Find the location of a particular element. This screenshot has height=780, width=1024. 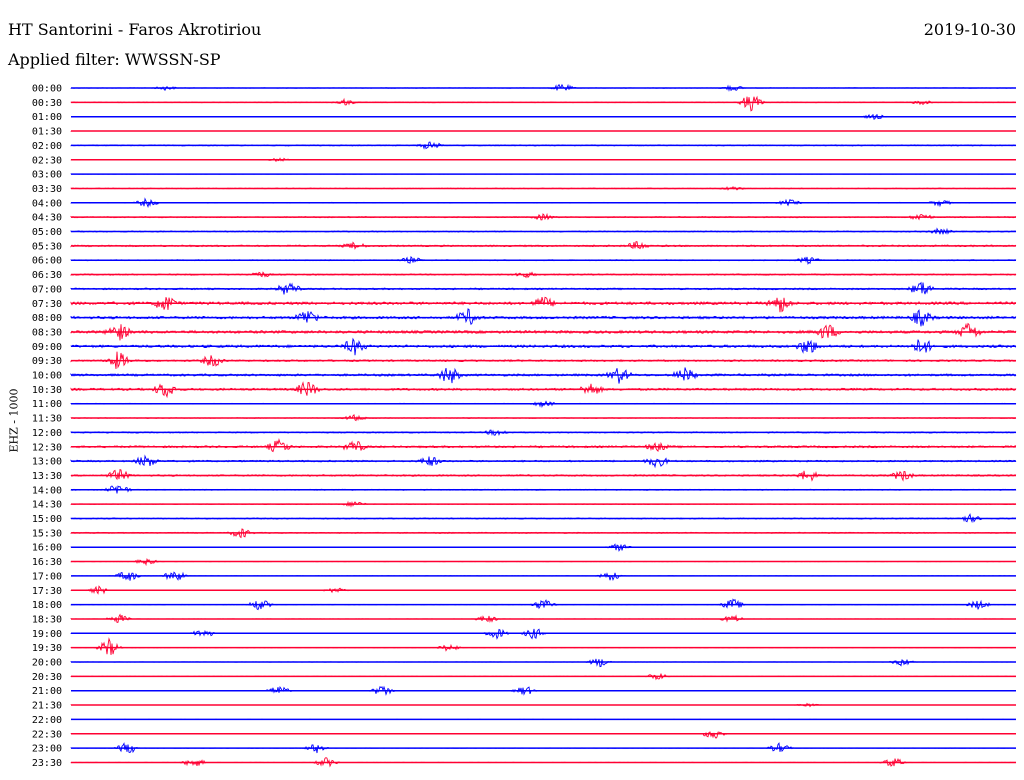

time-tick-label: 01:00 is located at coordinates (47, 117).